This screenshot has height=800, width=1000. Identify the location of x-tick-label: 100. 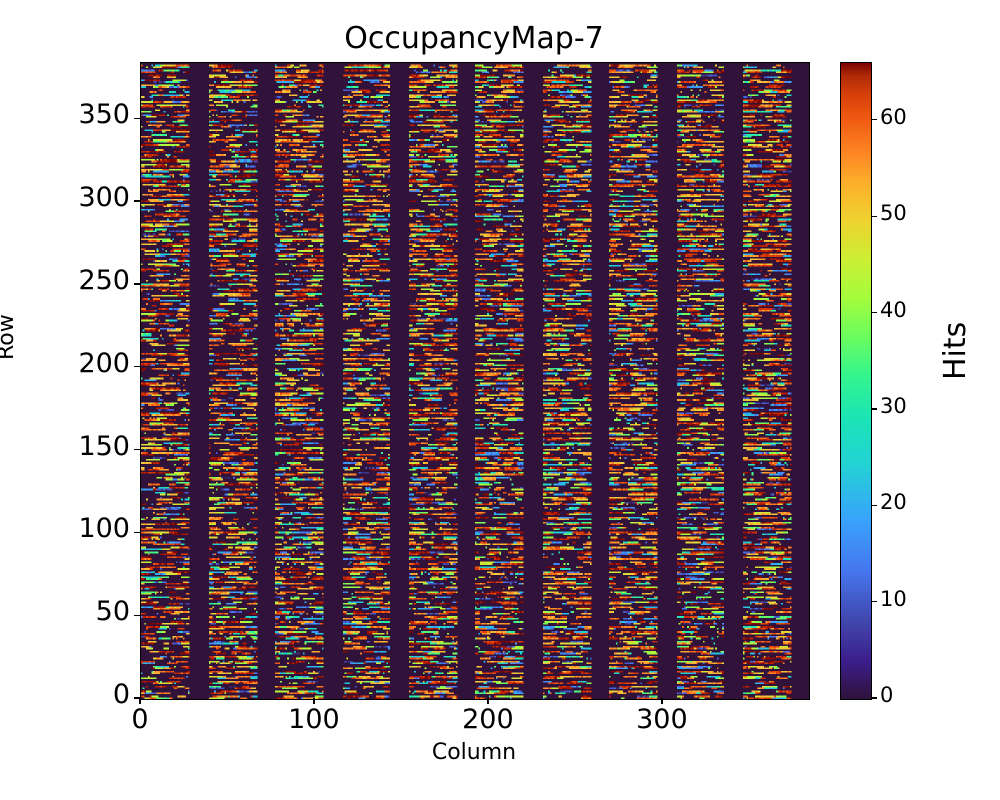
(314, 719).